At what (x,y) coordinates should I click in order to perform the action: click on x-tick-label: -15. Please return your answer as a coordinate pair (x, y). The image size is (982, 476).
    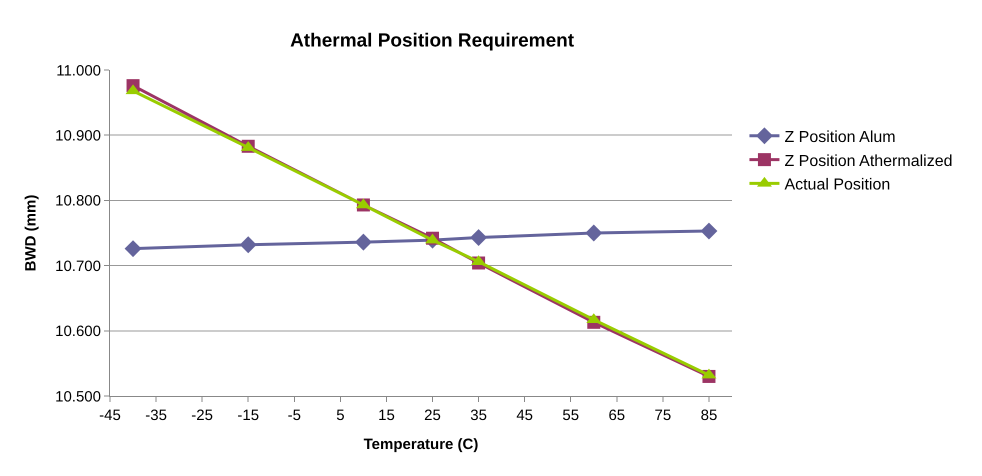
    Looking at the image, I should click on (248, 415).